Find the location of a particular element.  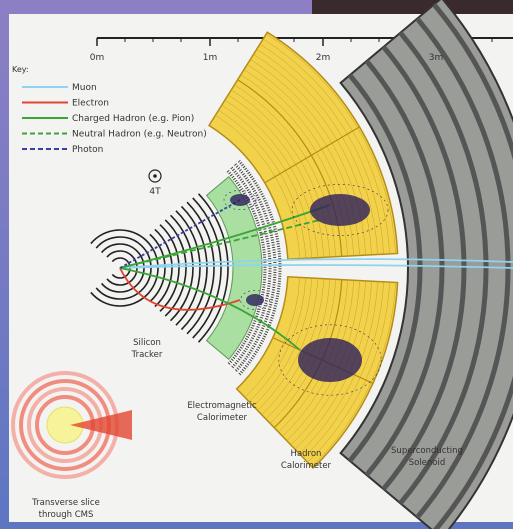

key-label: Muon is located at coordinates (84, 88).